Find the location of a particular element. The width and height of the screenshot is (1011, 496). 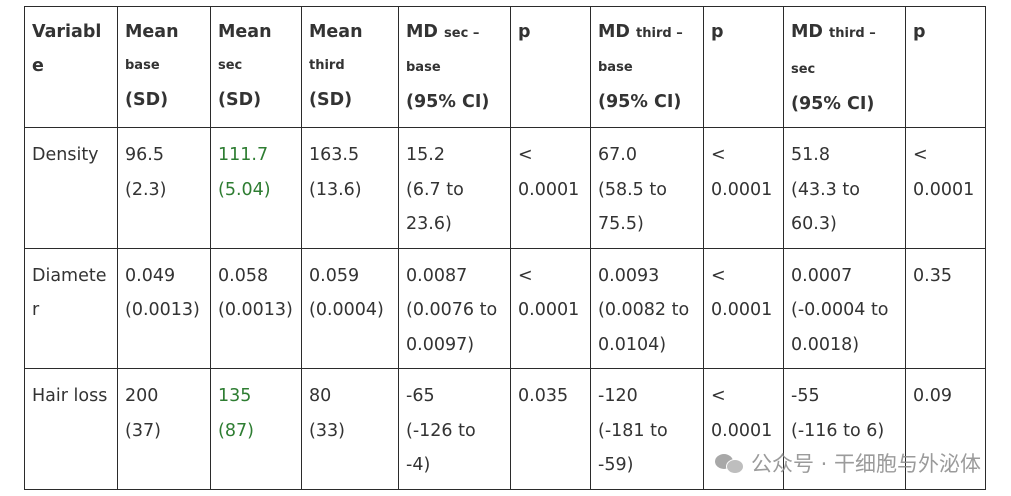

header-md-third-sec: MD third – sec (95% CI) is located at coordinates (844, 67).